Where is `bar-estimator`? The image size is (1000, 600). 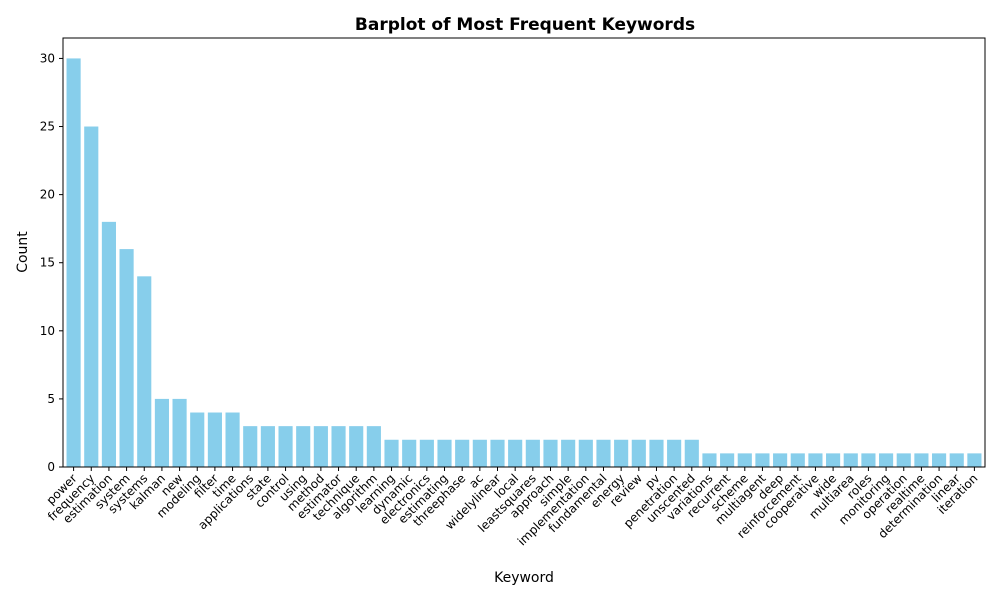 bar-estimator is located at coordinates (338, 446).